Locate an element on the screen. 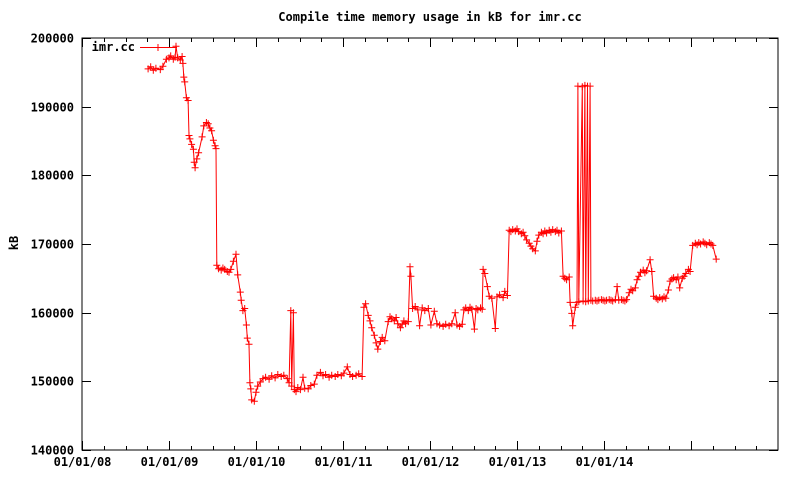 The height and width of the screenshot is (480, 800). x-axis-tick-label: 01/01/08 is located at coordinates (83, 462).